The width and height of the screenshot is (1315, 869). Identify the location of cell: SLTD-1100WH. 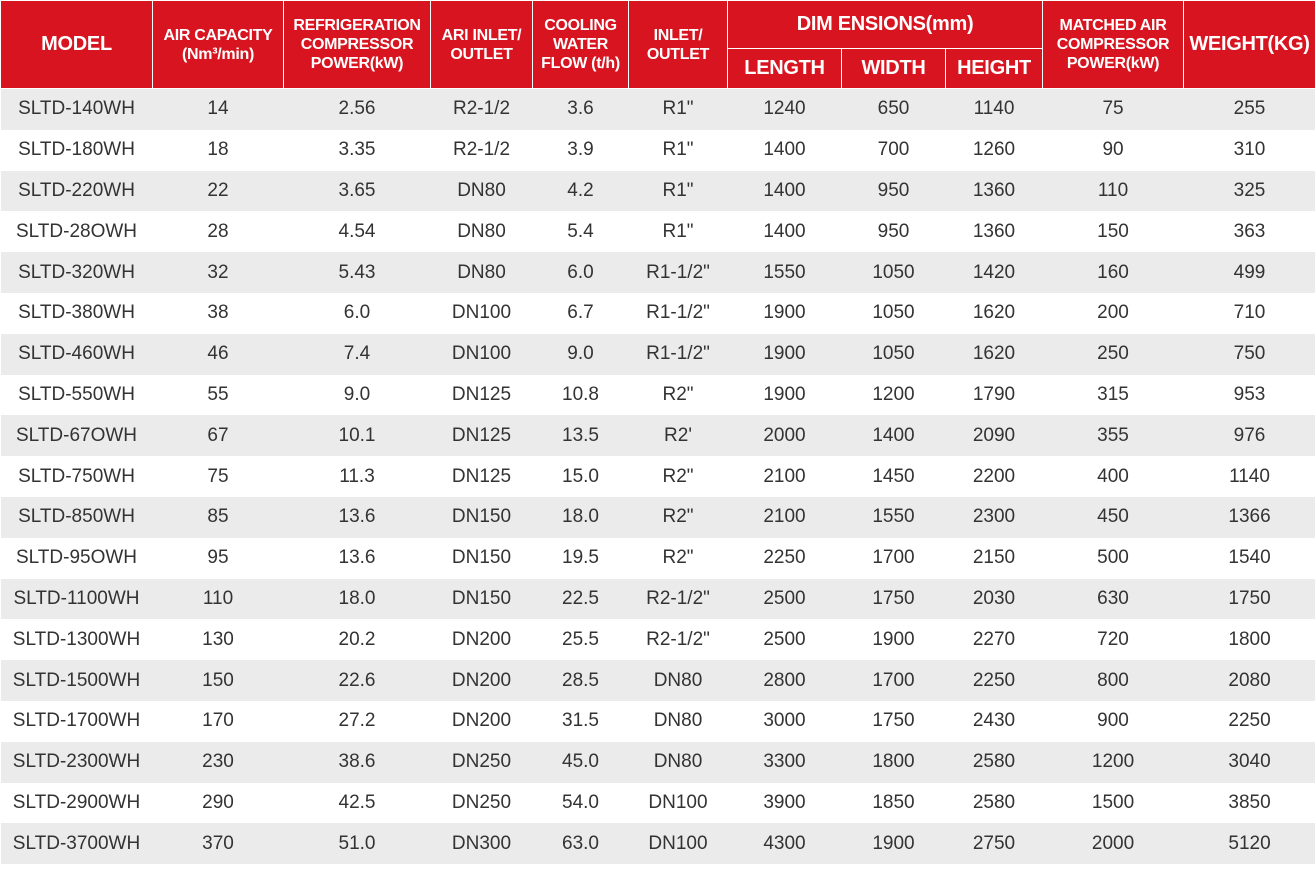
(76, 599).